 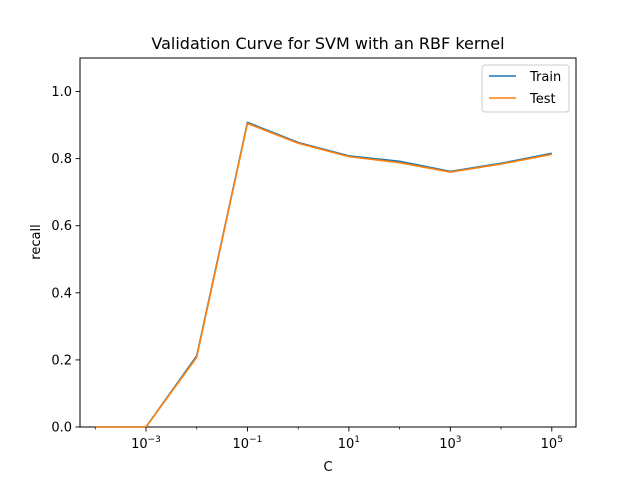 What do you see at coordinates (65, 260) in the screenshot?
I see `y-axis-ticks: 0.0 0.2 0.4 0.6 0.8 1.0` at bounding box center [65, 260].